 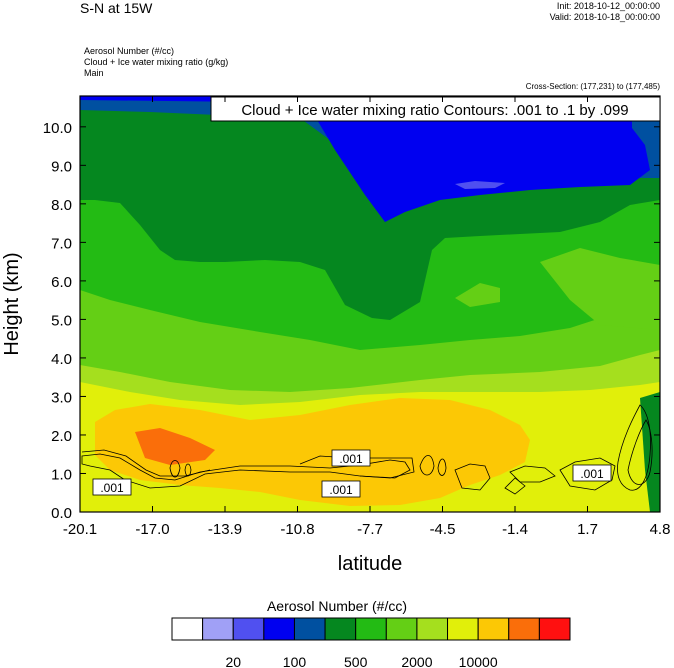 I want to click on colorbar-tick-label: 500, so click(x=356, y=661).